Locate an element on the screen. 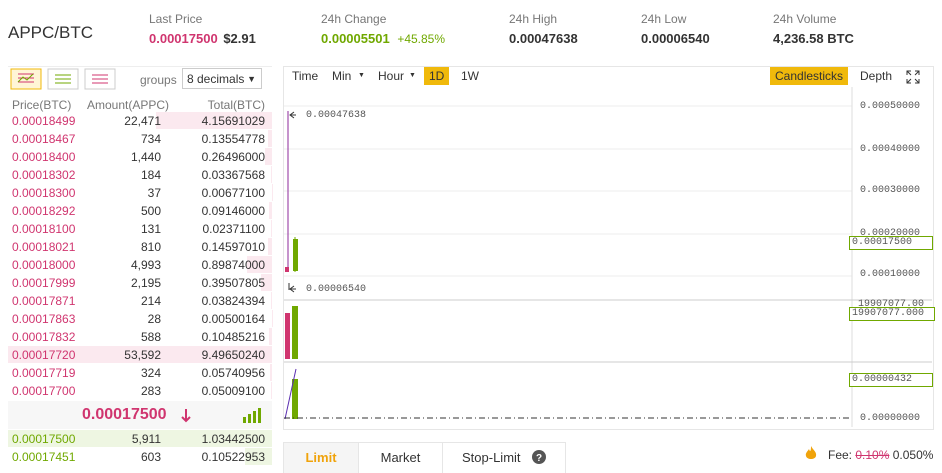 This screenshot has height=473, width=942. amount: 131 is located at coordinates (151, 229).